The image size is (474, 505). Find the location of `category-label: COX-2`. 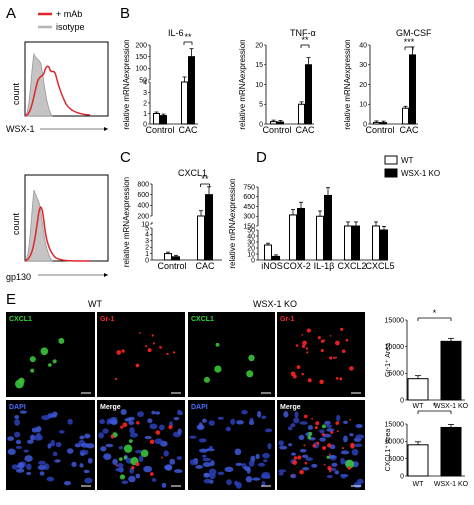

category-label: COX-2 is located at coordinates (297, 266).